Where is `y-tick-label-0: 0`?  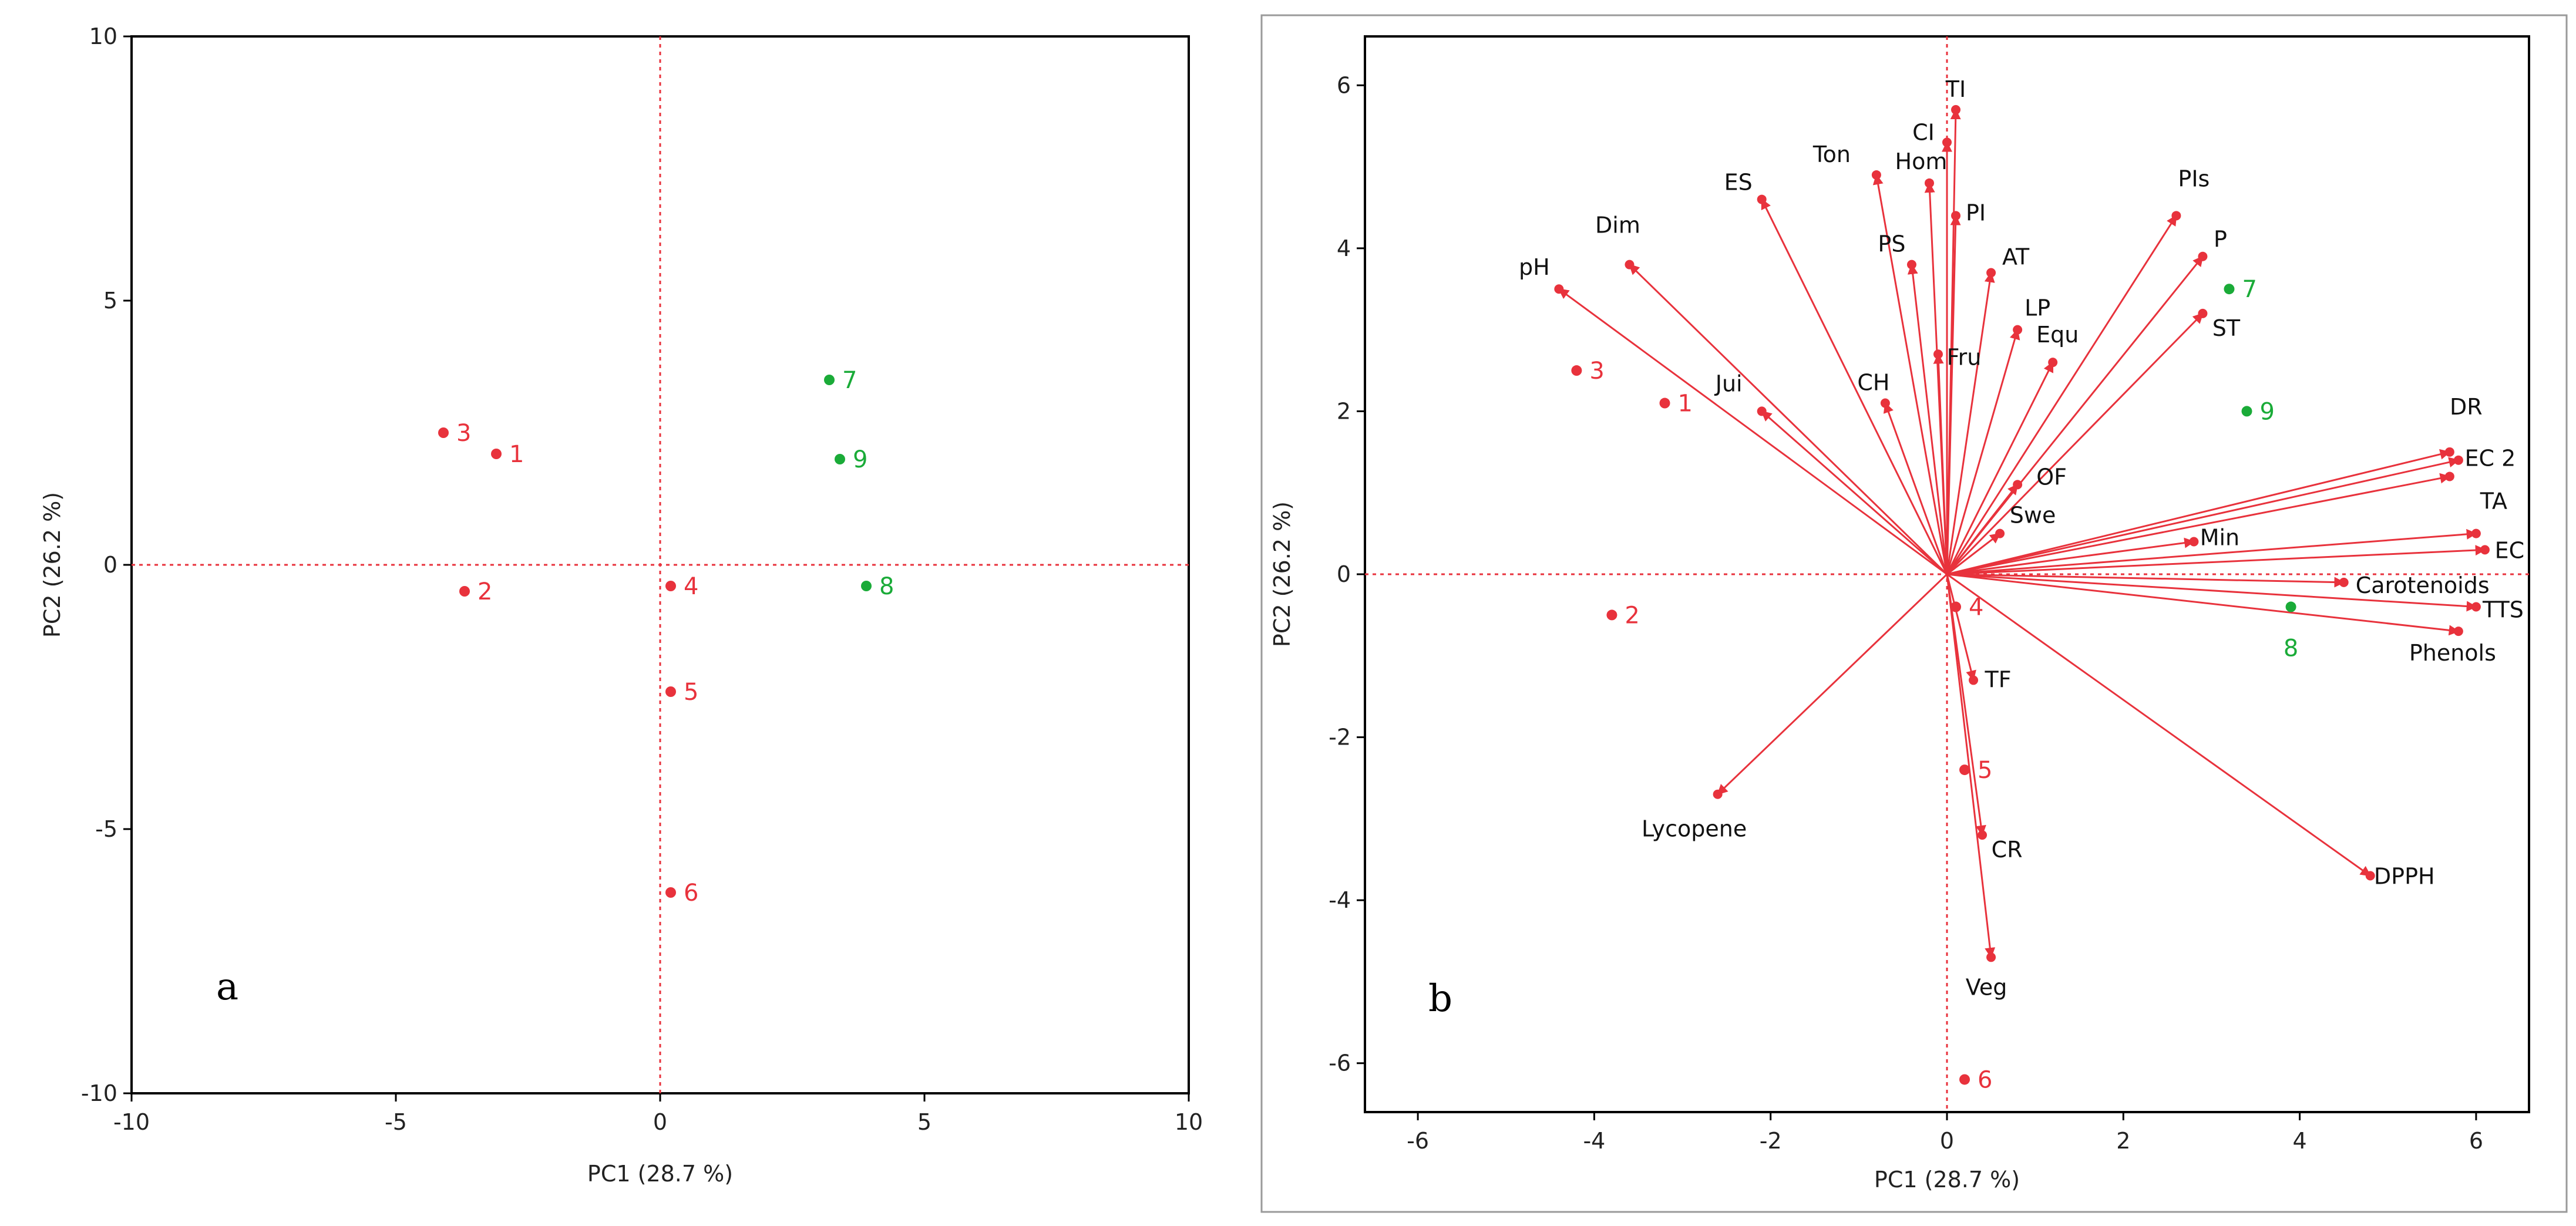
y-tick-label-0: 0 is located at coordinates (110, 565).